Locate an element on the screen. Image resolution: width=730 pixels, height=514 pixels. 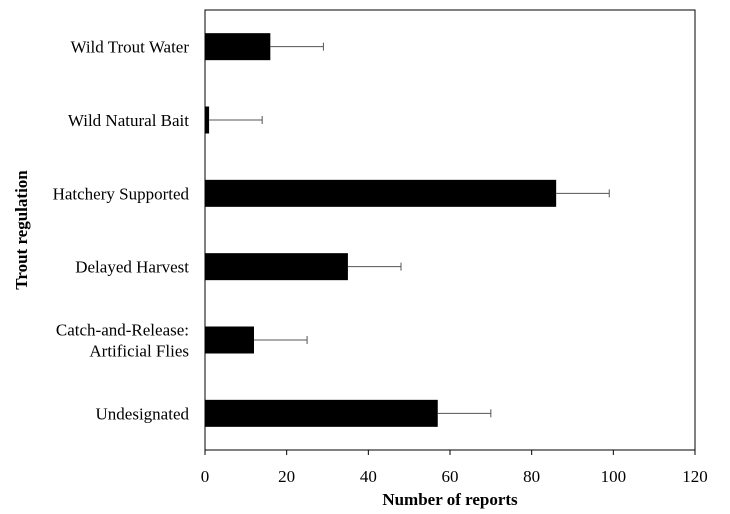
x-tick-label: 60 is located at coordinates (450, 476).